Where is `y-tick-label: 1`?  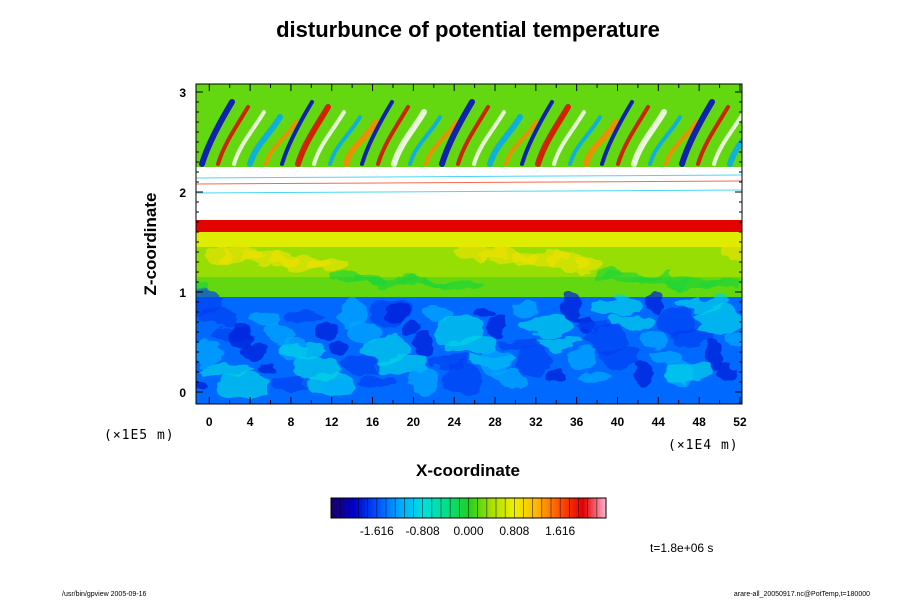 y-tick-label: 1 is located at coordinates (182, 293).